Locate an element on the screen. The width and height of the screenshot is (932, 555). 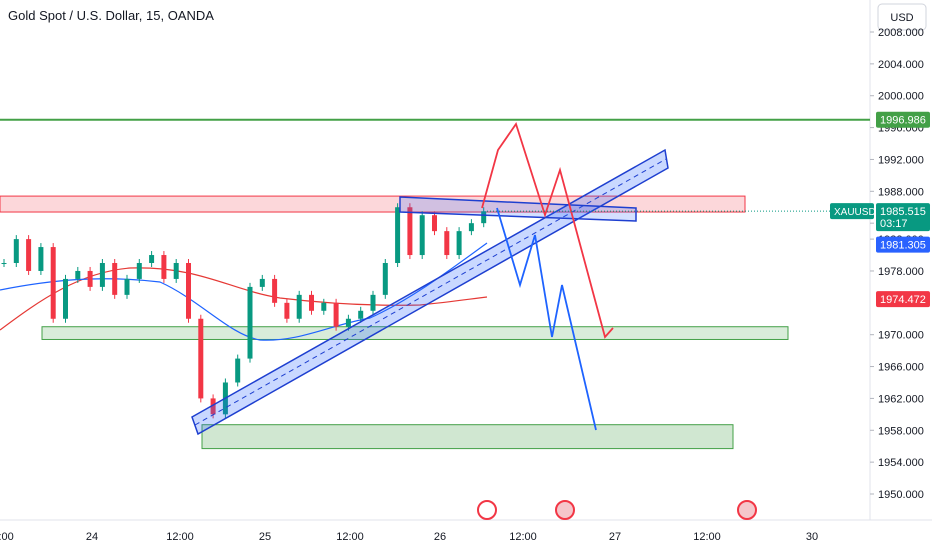
countdown: 03:17 is located at coordinates (894, 224).